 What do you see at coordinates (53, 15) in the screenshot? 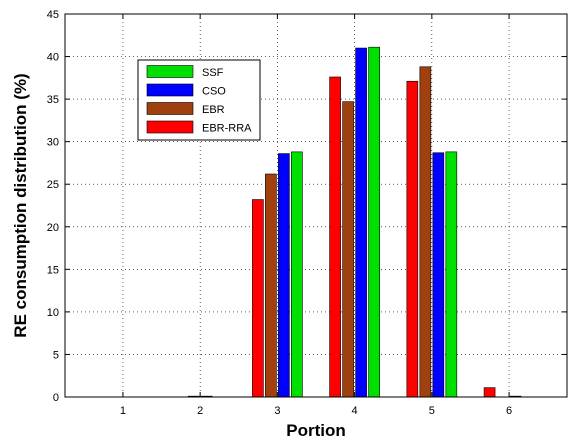
I see `y-tick-label: 45` at bounding box center [53, 15].